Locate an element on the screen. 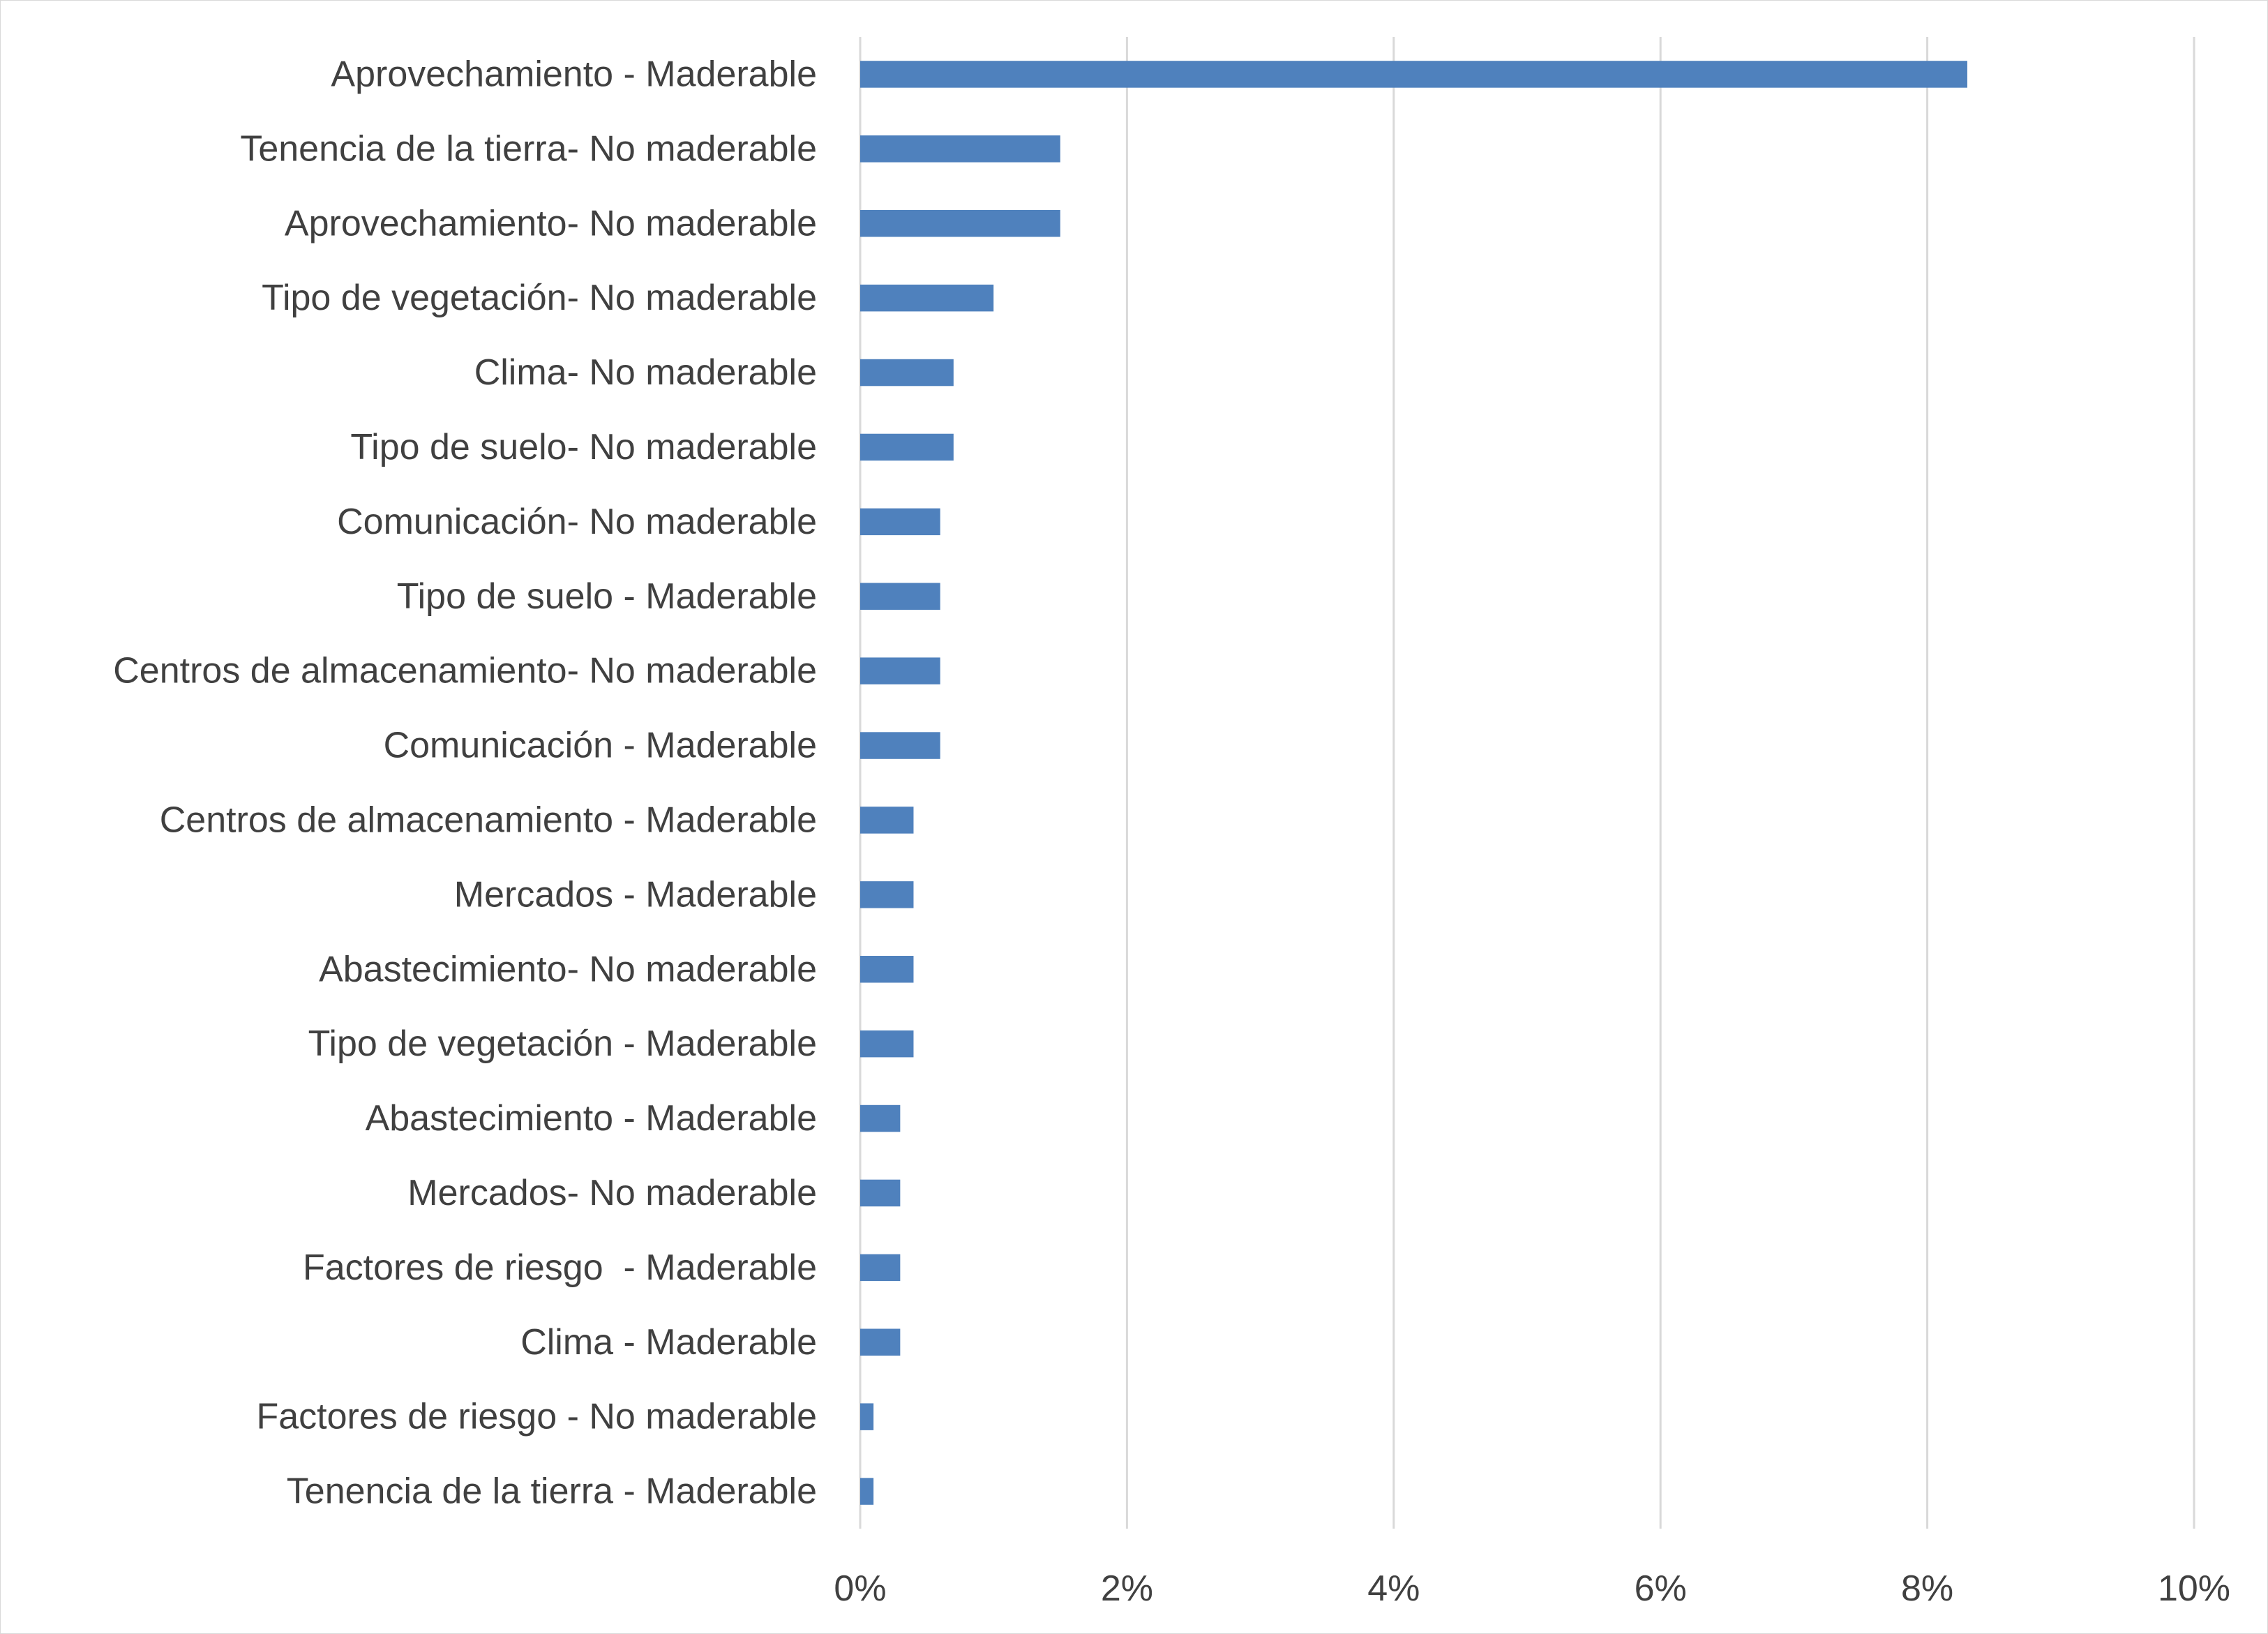 The width and height of the screenshot is (2268, 1634). category-label: Clima- No maderable is located at coordinates (645, 372).